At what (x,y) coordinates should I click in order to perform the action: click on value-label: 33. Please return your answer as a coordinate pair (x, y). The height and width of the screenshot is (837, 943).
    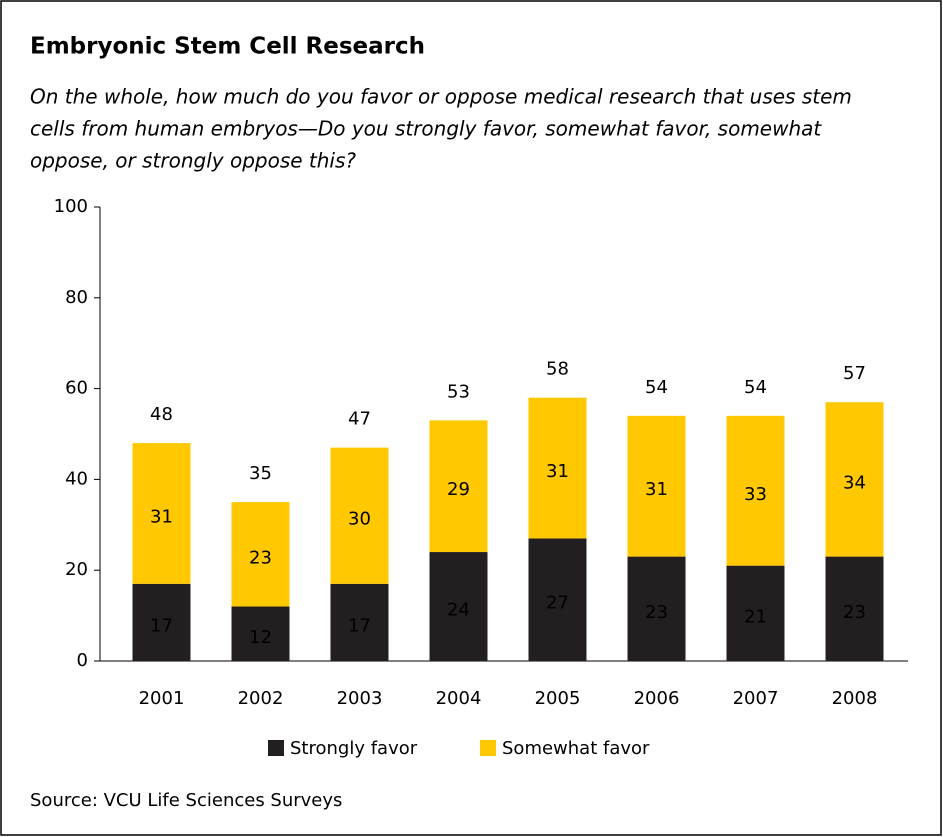
    Looking at the image, I should click on (755, 494).